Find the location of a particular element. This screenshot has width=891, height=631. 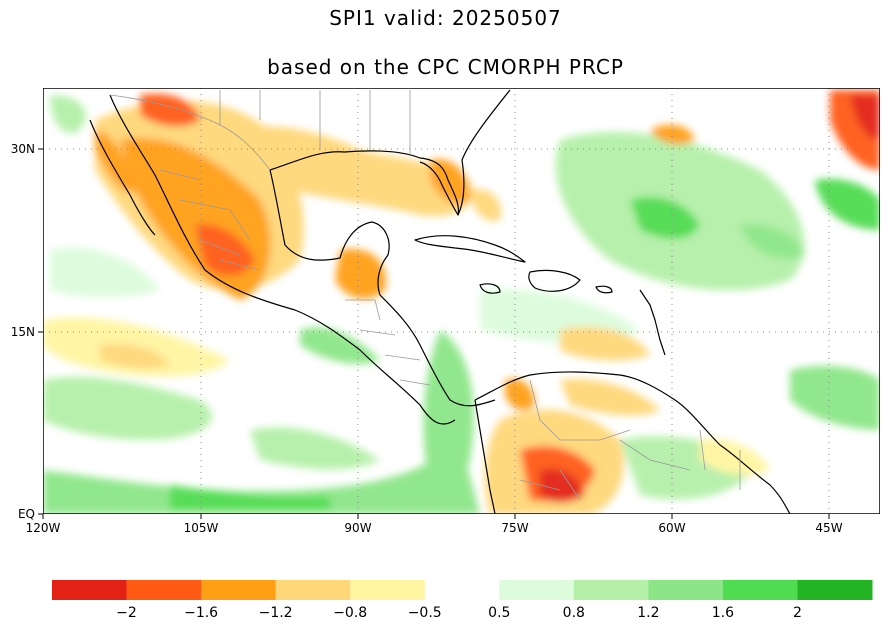

coast-jamaica is located at coordinates (490, 288).